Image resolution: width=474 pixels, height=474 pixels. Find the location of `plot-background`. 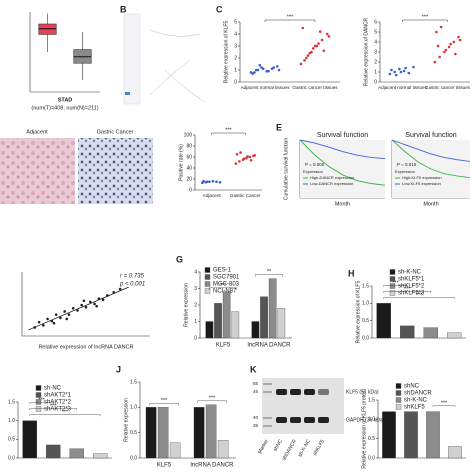

plot-background is located at coordinates (342, 169).